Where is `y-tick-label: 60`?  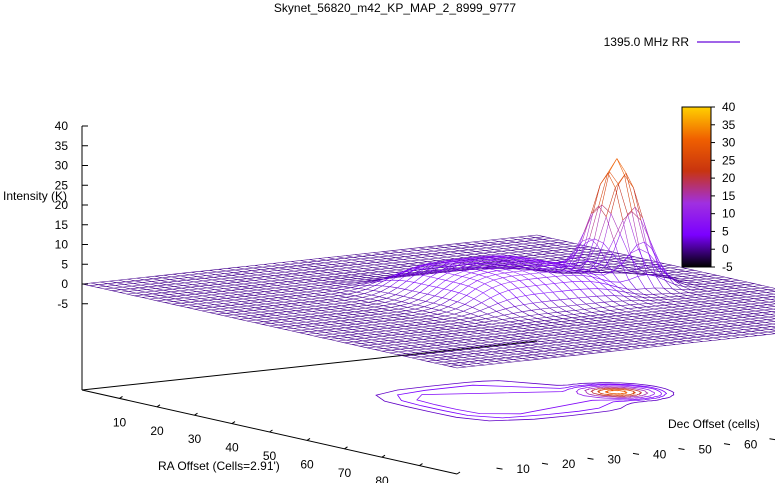
y-tick-label: 60 is located at coordinates (751, 445).